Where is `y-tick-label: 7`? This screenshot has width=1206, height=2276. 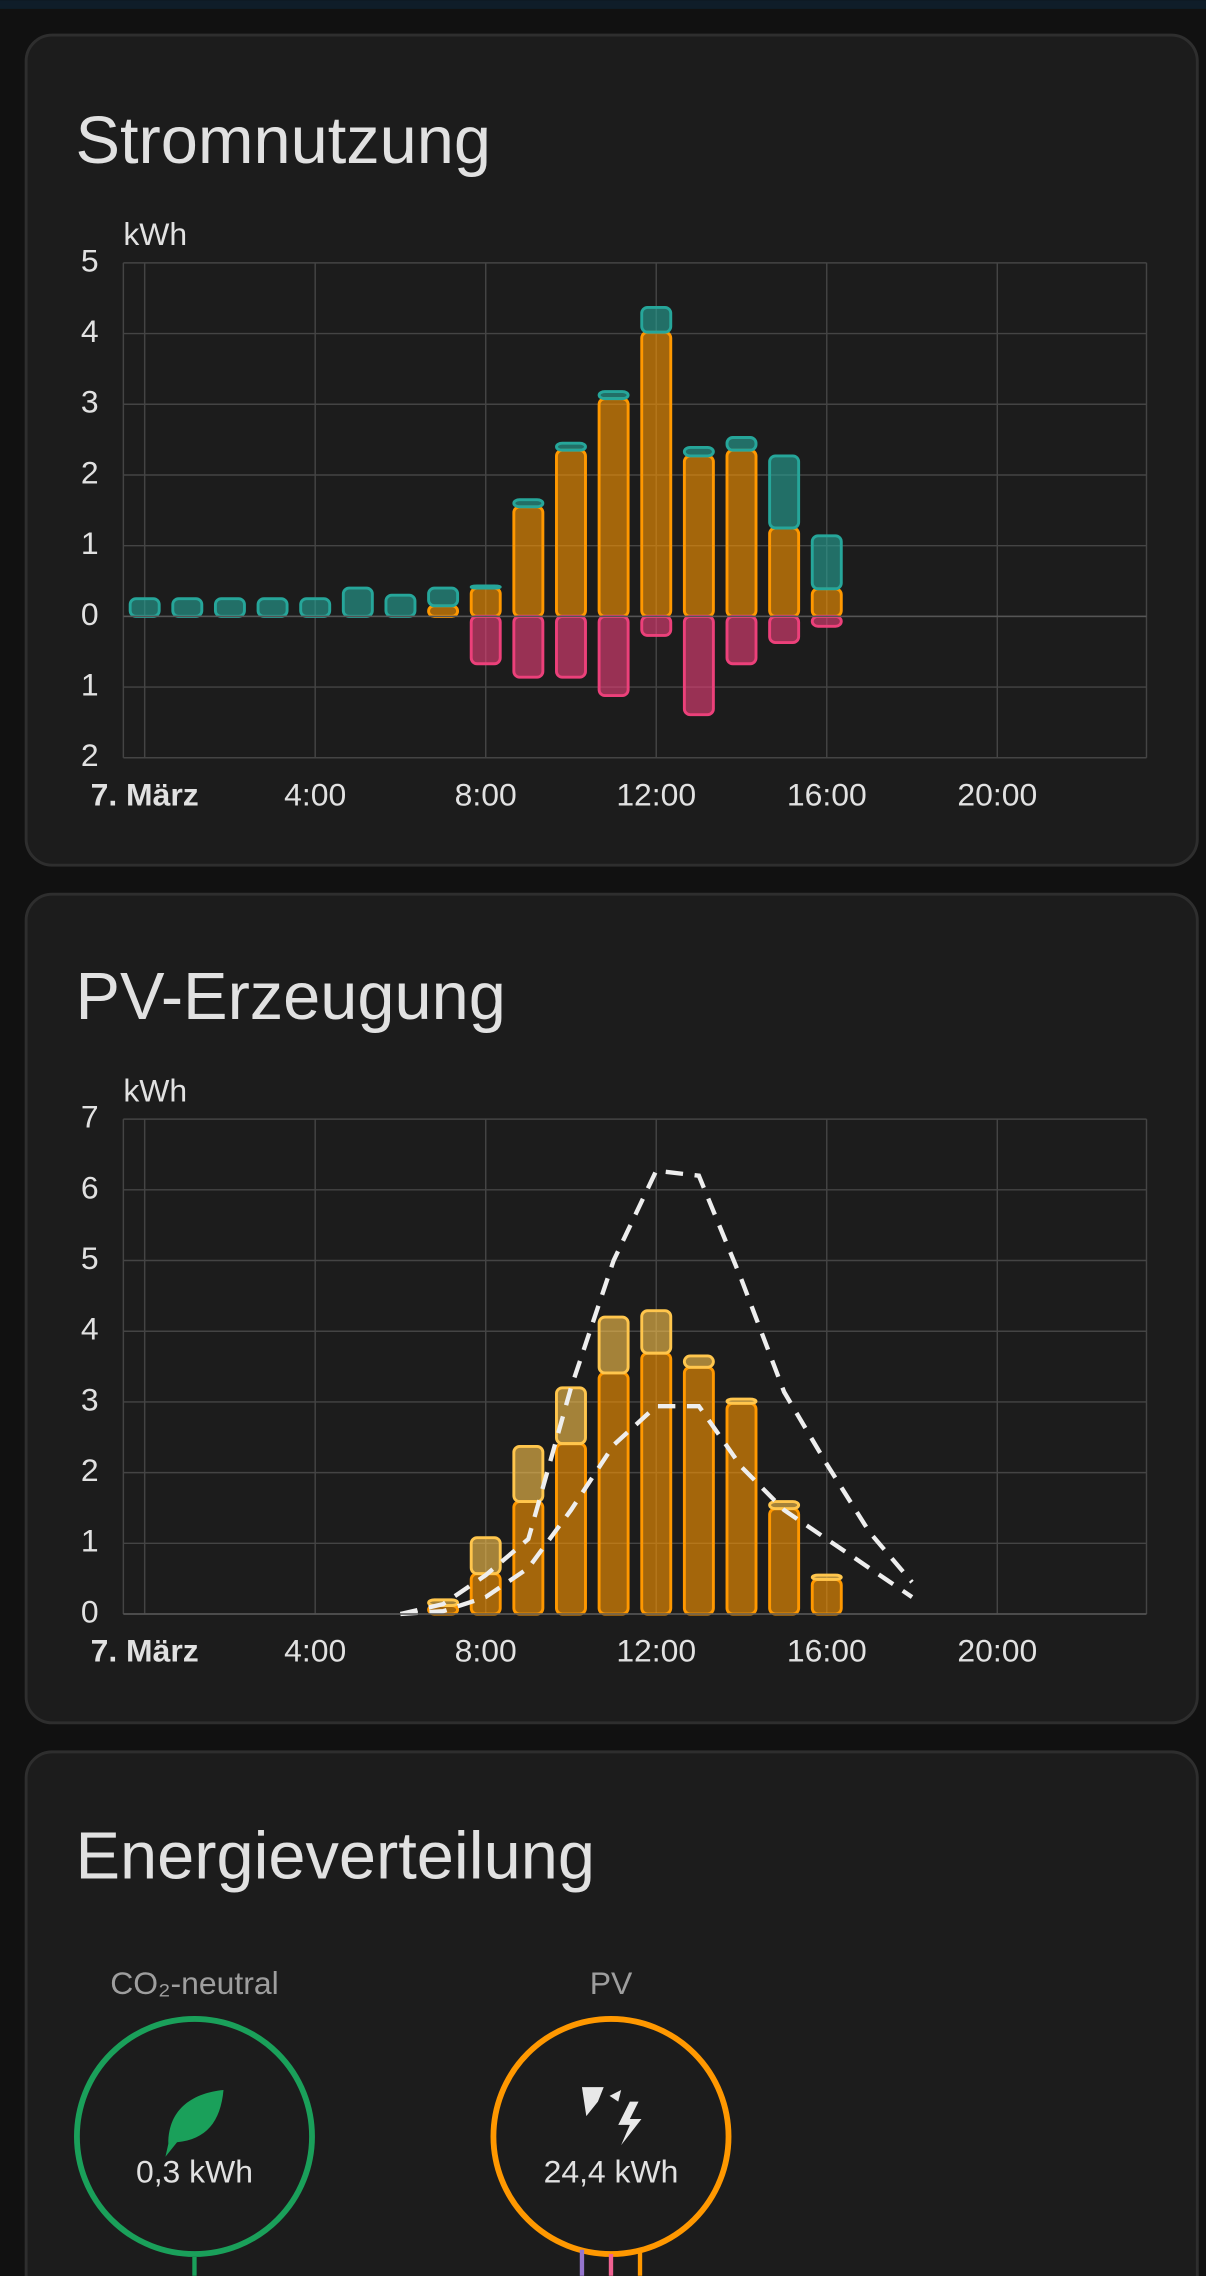 y-tick-label: 7 is located at coordinates (90, 1117).